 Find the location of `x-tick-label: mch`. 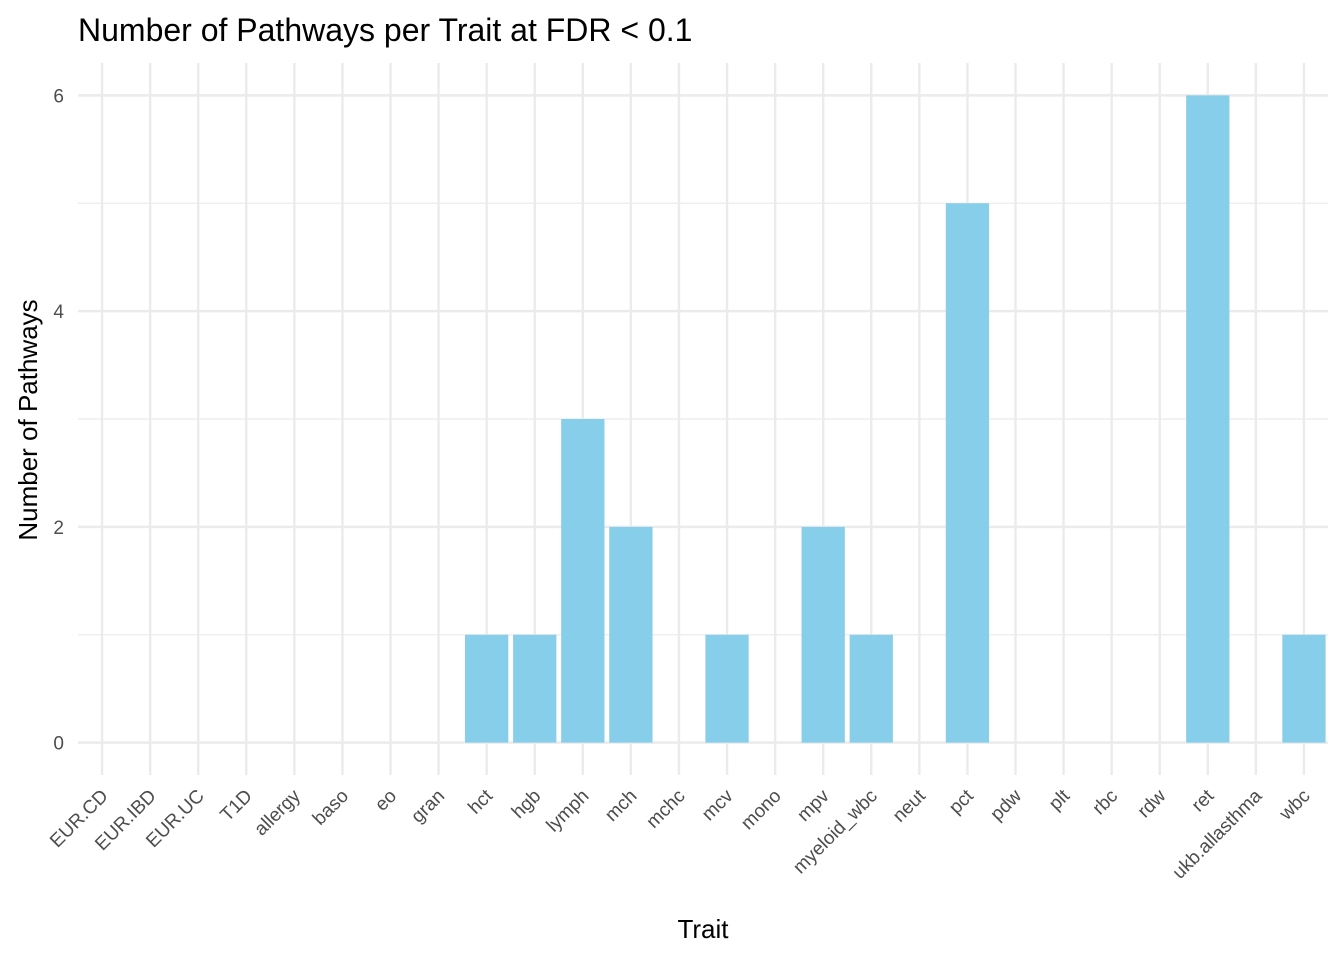

x-tick-label: mch is located at coordinates (621, 806).